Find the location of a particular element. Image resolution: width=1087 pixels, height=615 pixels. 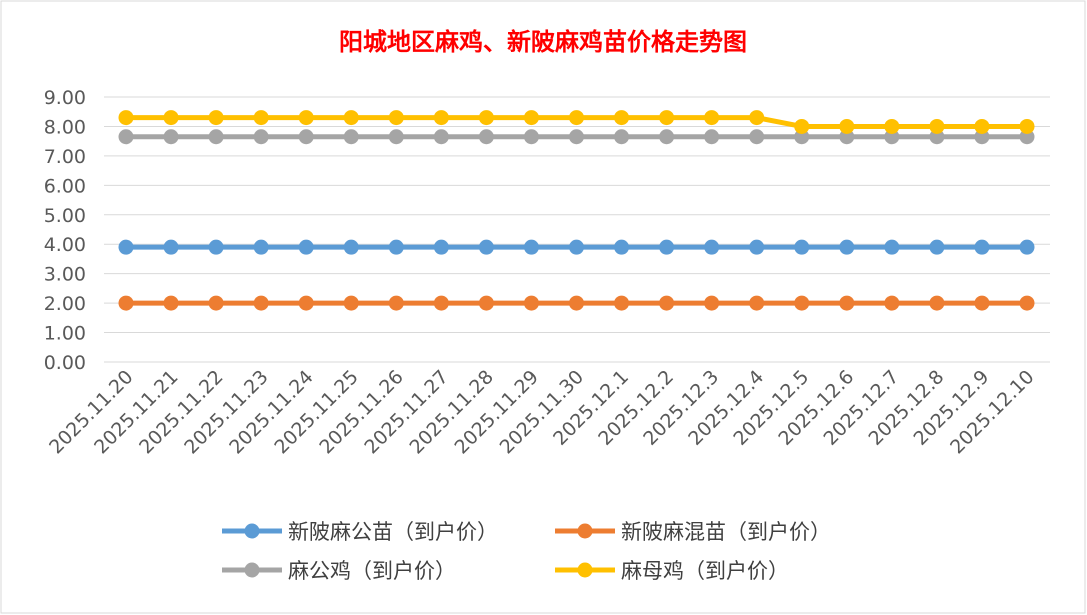

y-tick-label: 5.00 is located at coordinates (65, 216).